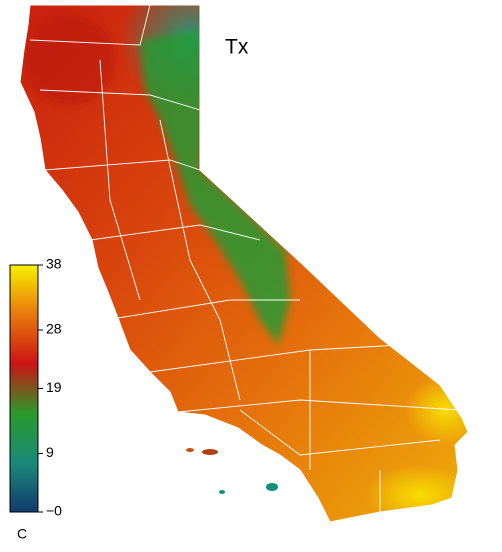 The width and height of the screenshot is (502, 552). What do you see at coordinates (24, 388) in the screenshot?
I see `colorbar` at bounding box center [24, 388].